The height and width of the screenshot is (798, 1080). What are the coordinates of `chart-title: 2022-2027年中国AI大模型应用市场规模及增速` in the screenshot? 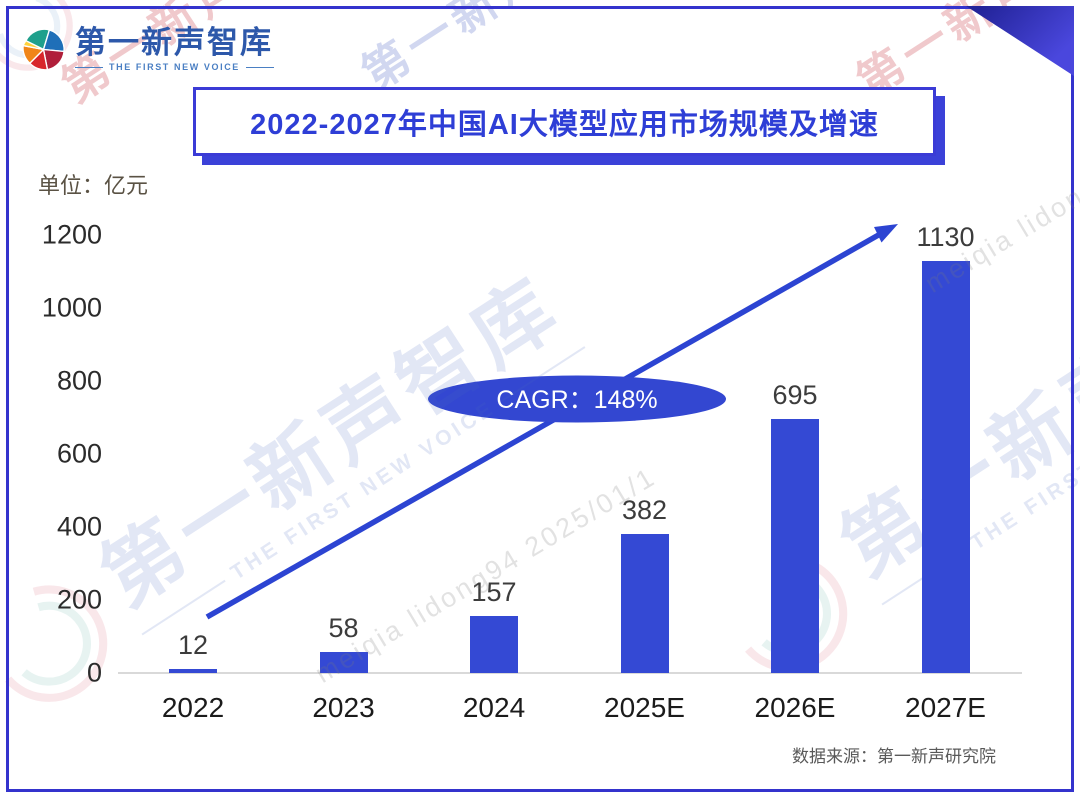 It's located at (564, 124).